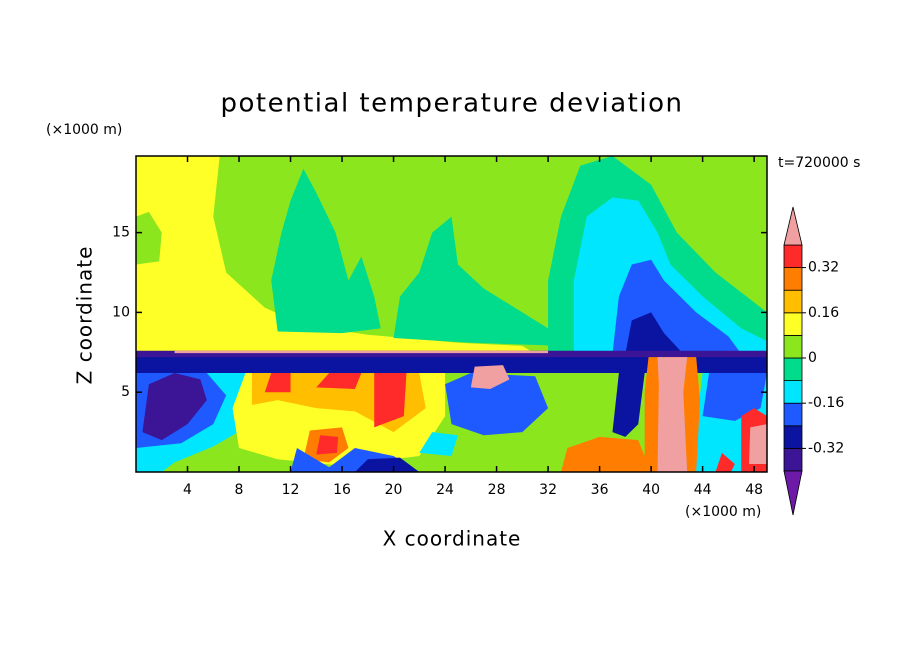 This screenshot has width=904, height=654. Describe the element at coordinates (826, 448) in the screenshot. I see `colorbar-tick-label: -0.32` at that location.